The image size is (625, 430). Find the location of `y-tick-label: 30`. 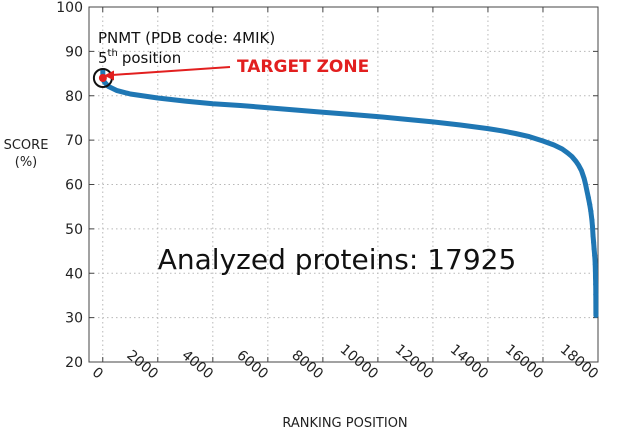

y-tick-label: 30 is located at coordinates (74, 319).